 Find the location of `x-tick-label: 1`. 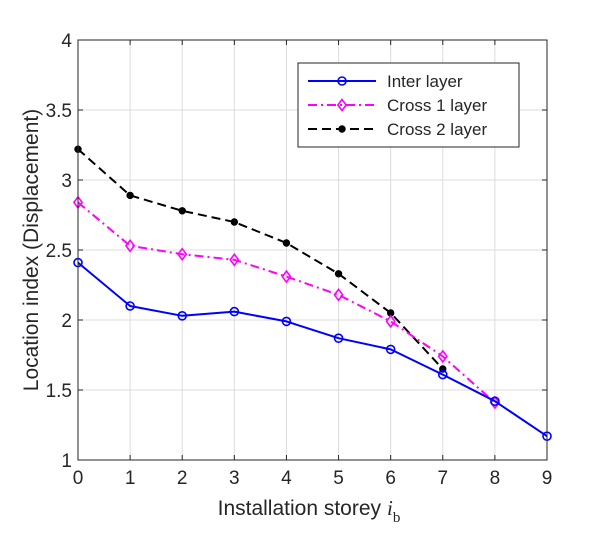

x-tick-label: 1 is located at coordinates (130, 478).